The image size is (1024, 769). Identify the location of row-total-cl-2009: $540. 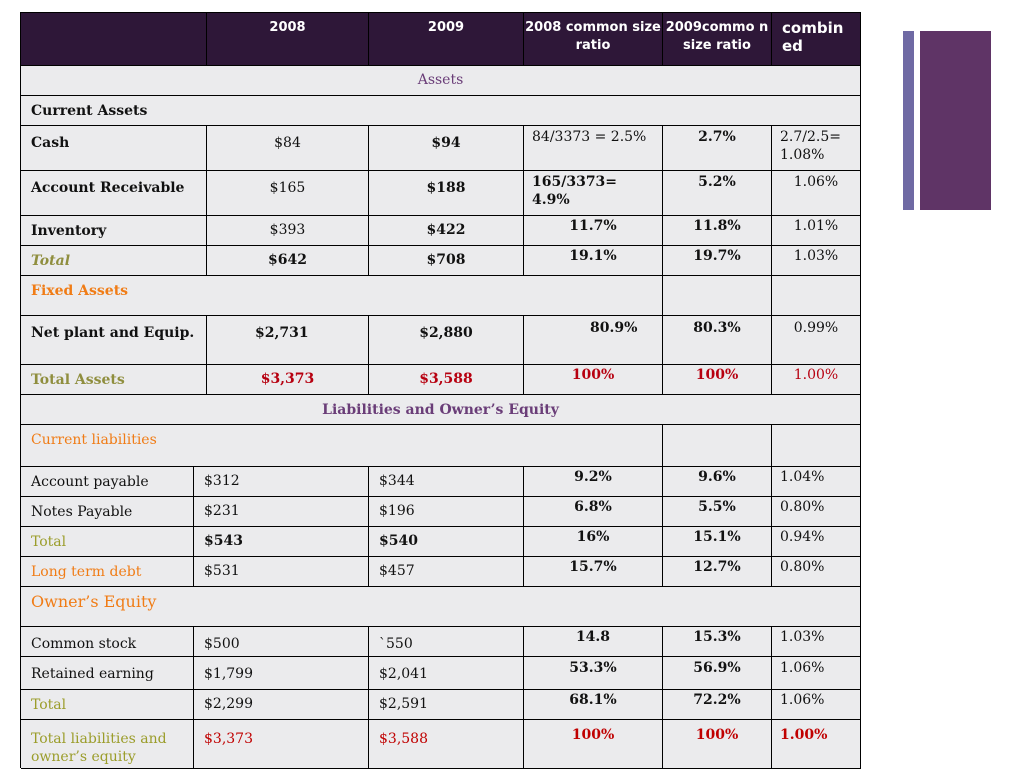
(446, 542).